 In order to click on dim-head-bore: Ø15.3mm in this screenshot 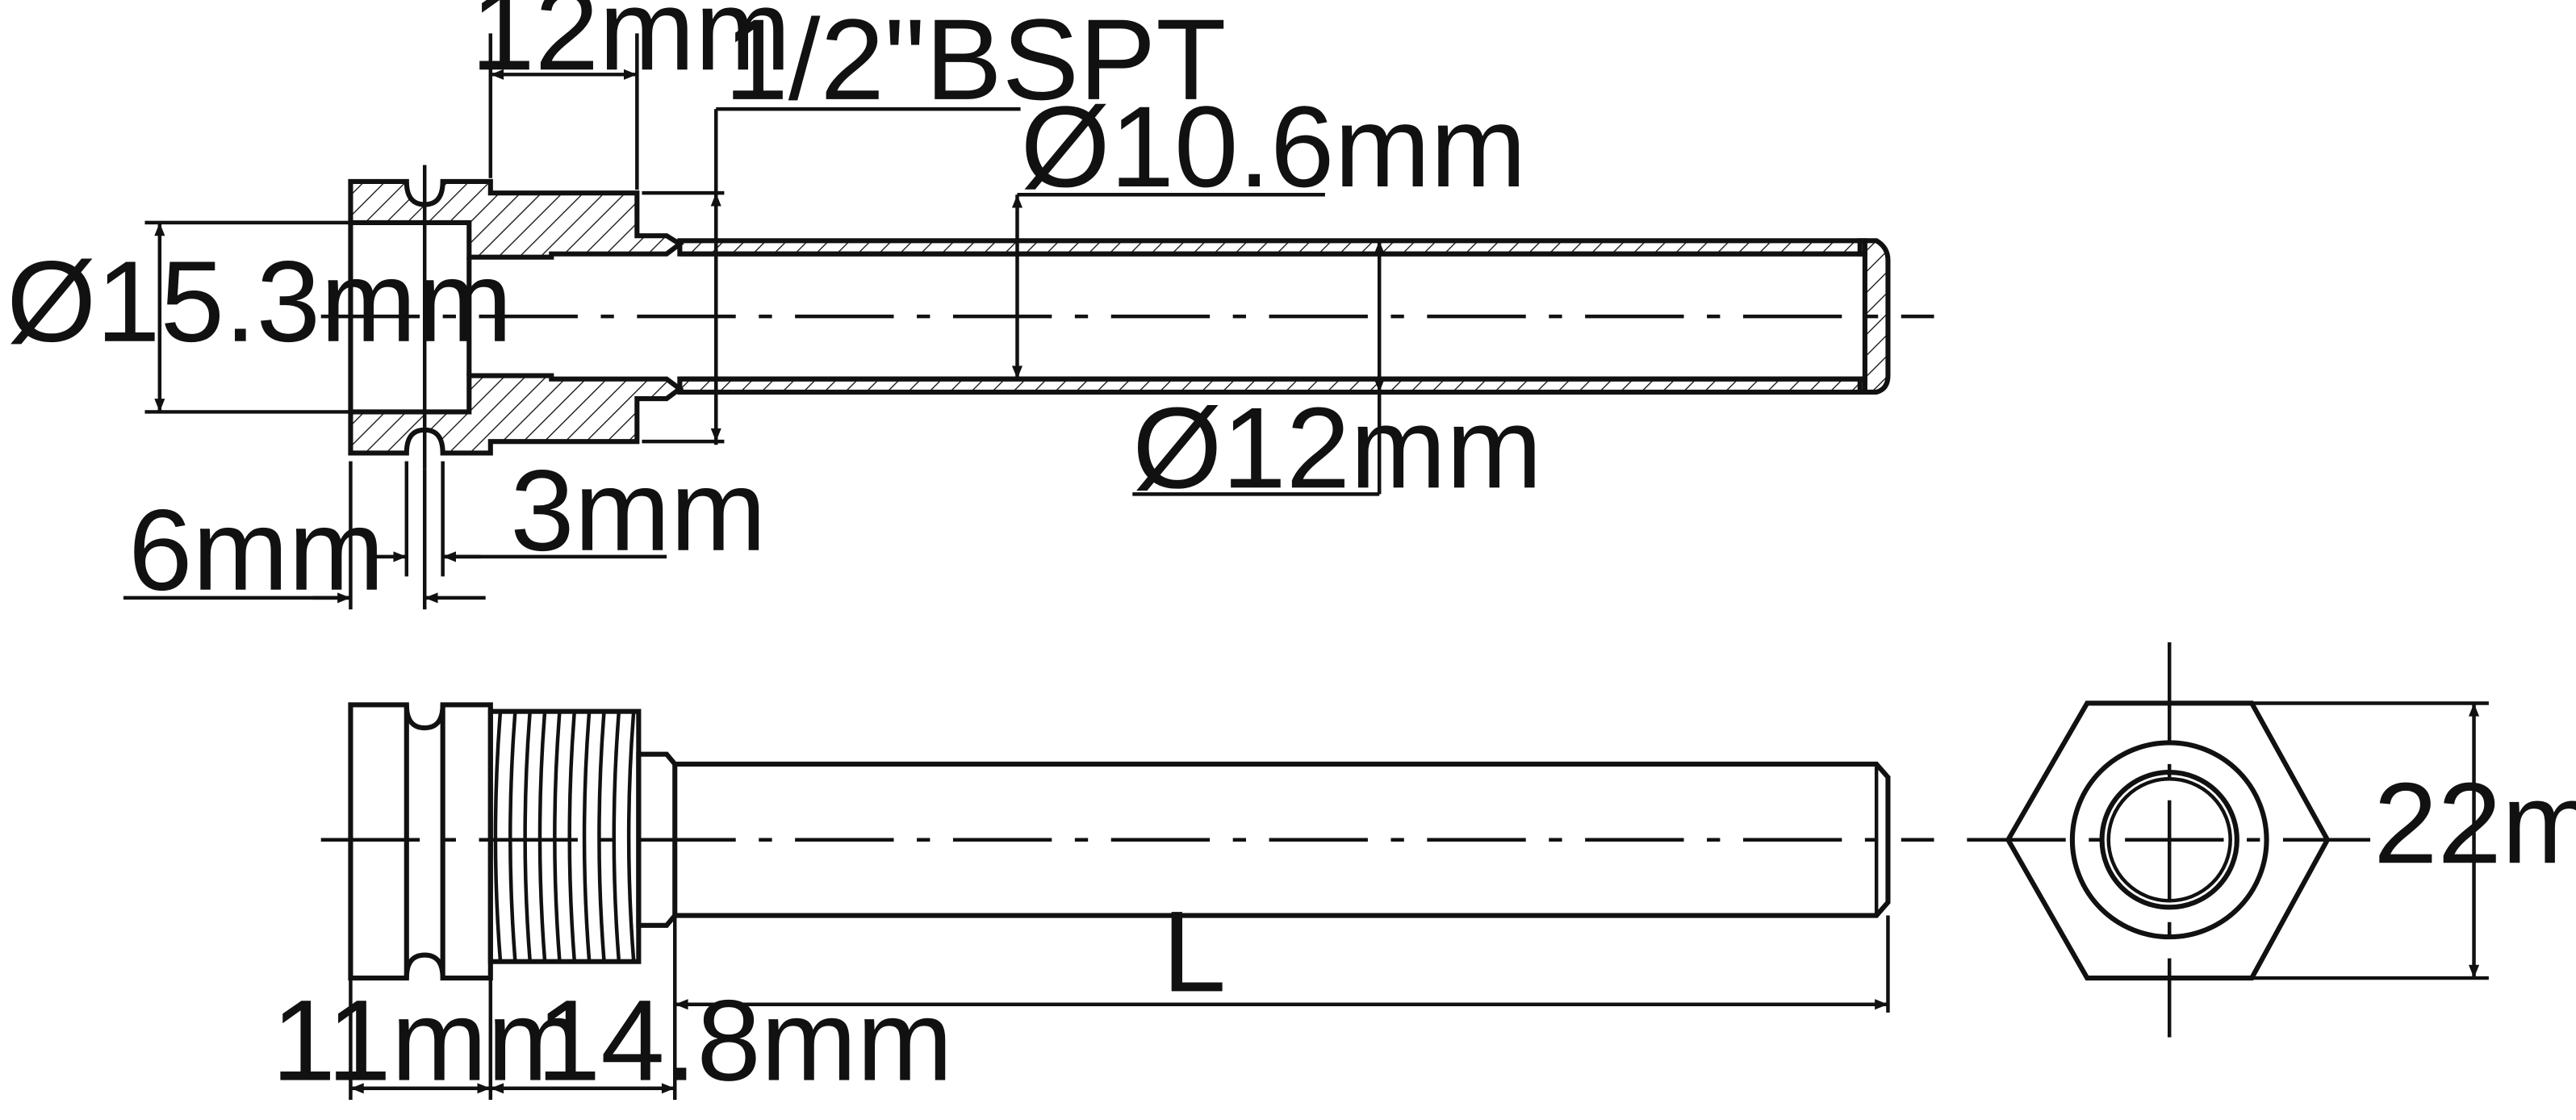, I will do `click(259, 317)`.